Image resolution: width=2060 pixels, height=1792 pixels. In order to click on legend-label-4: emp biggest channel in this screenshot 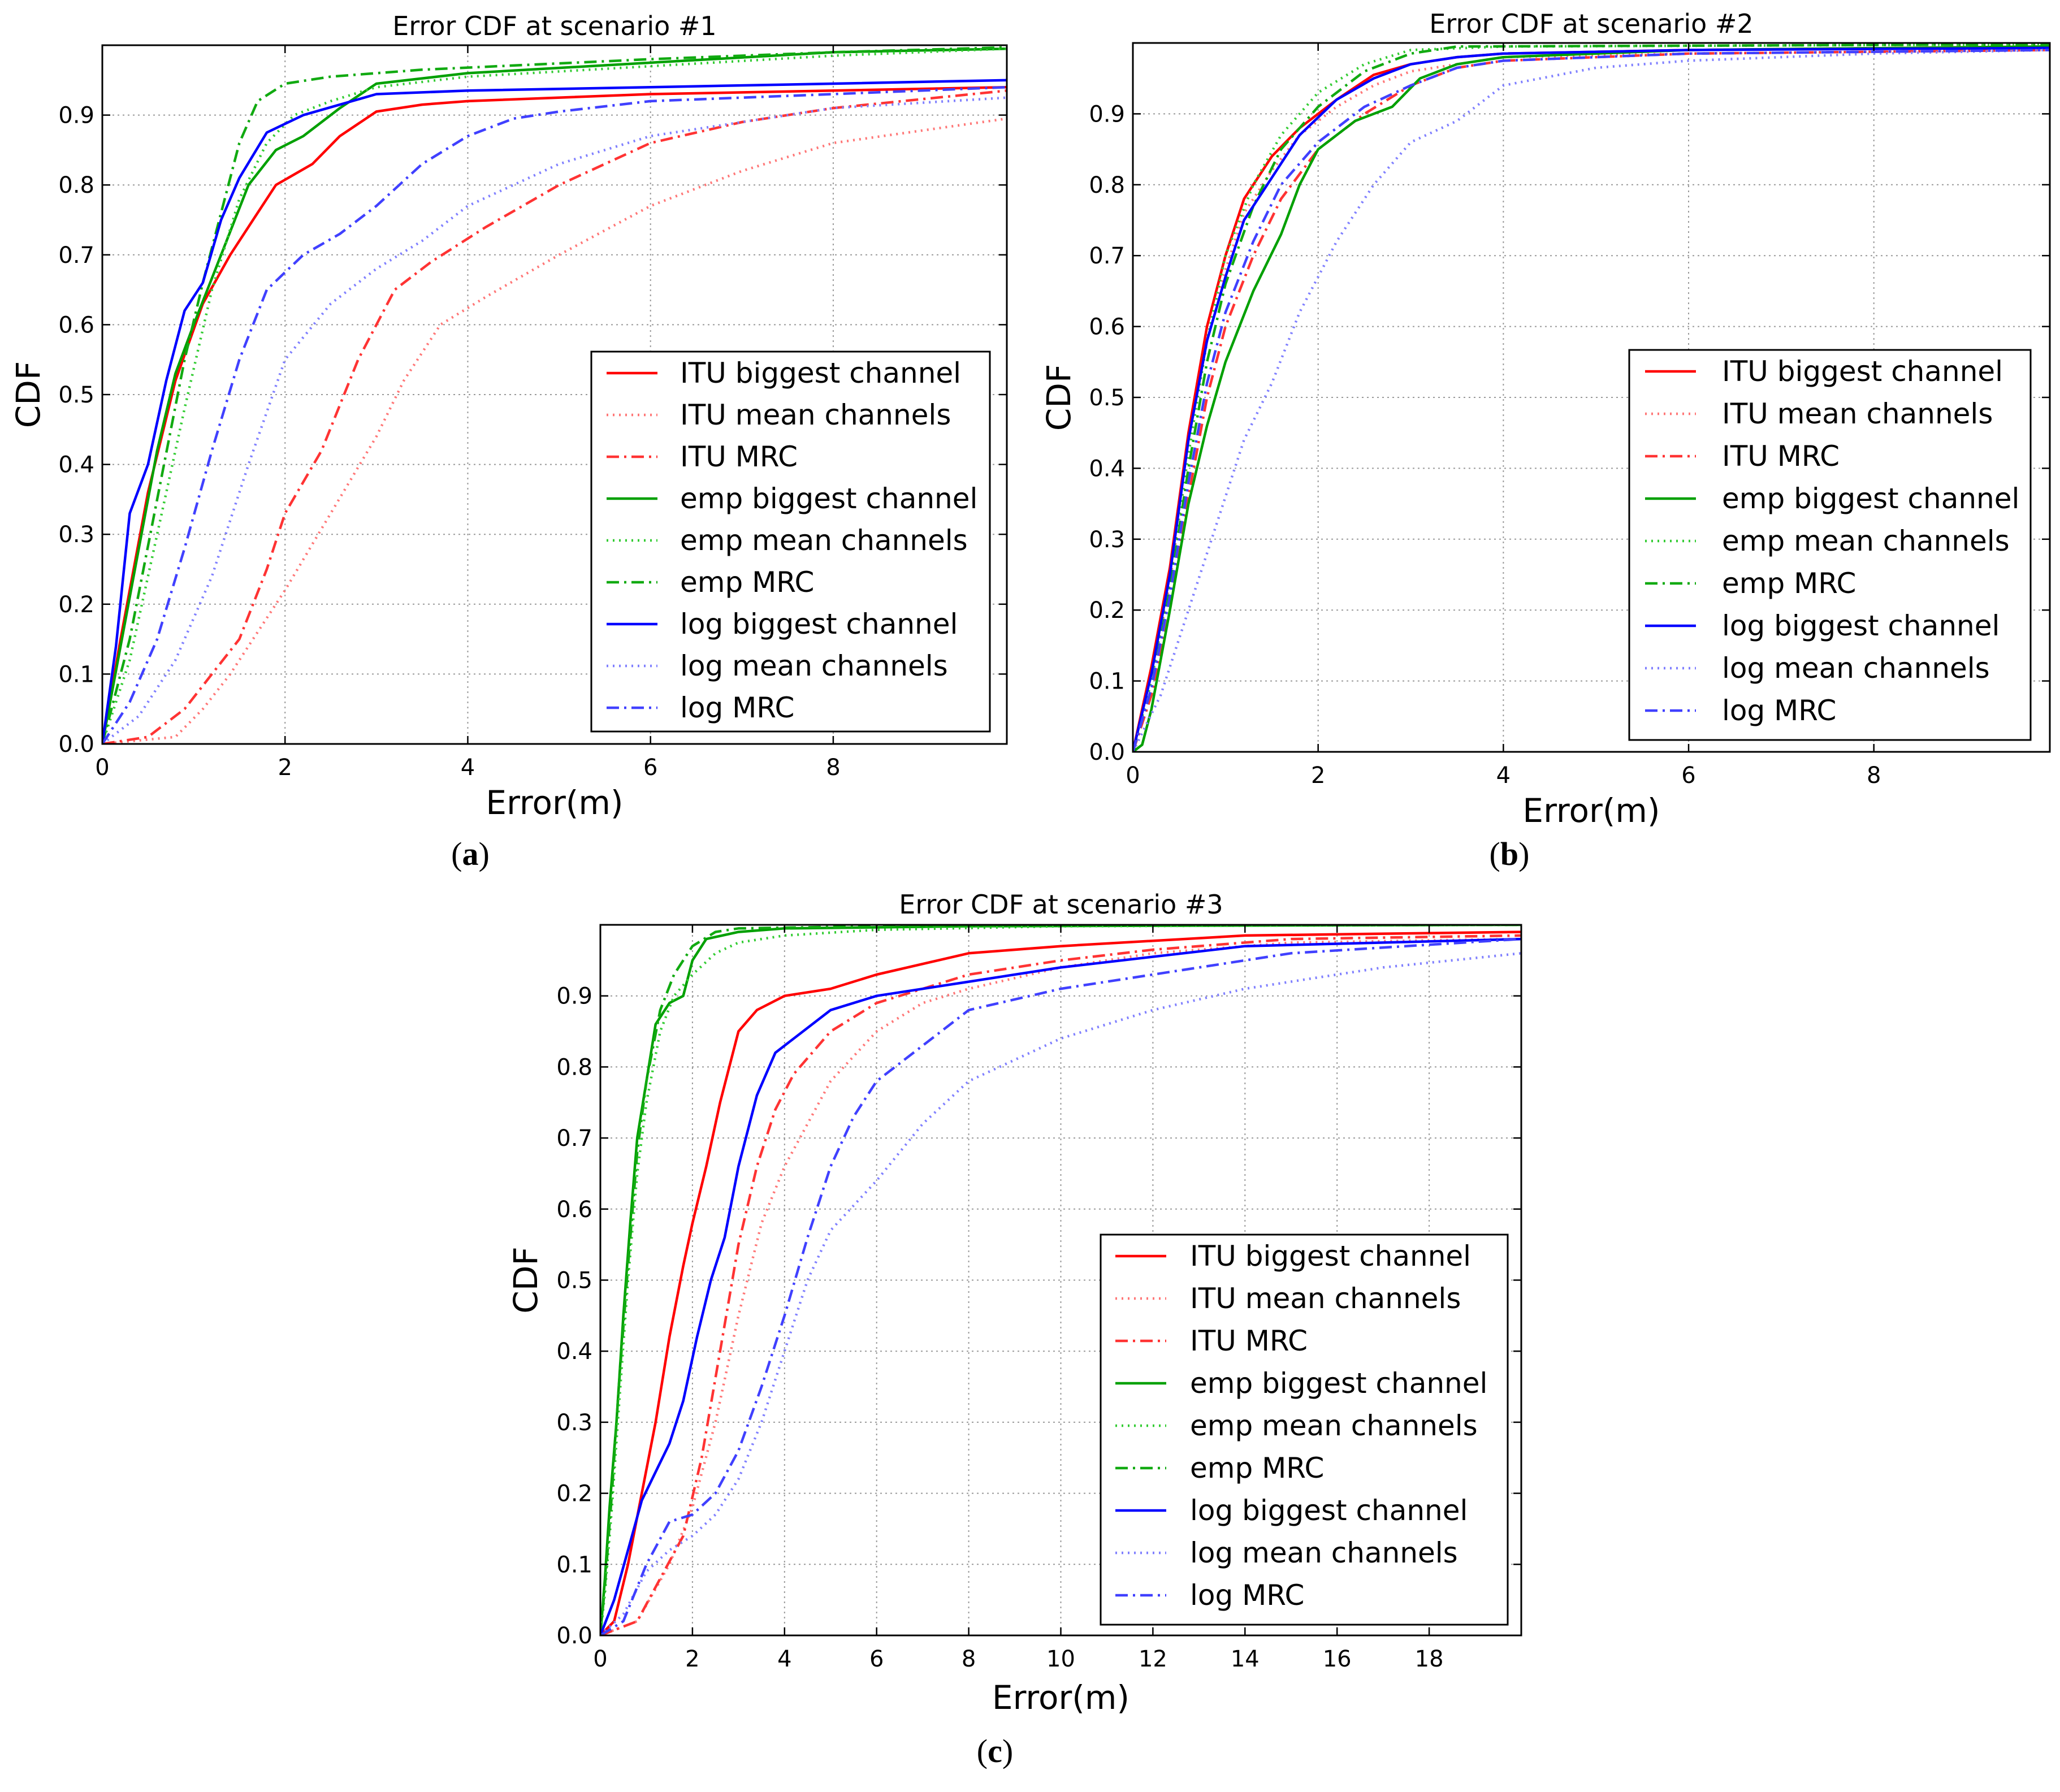, I will do `click(1339, 1383)`.